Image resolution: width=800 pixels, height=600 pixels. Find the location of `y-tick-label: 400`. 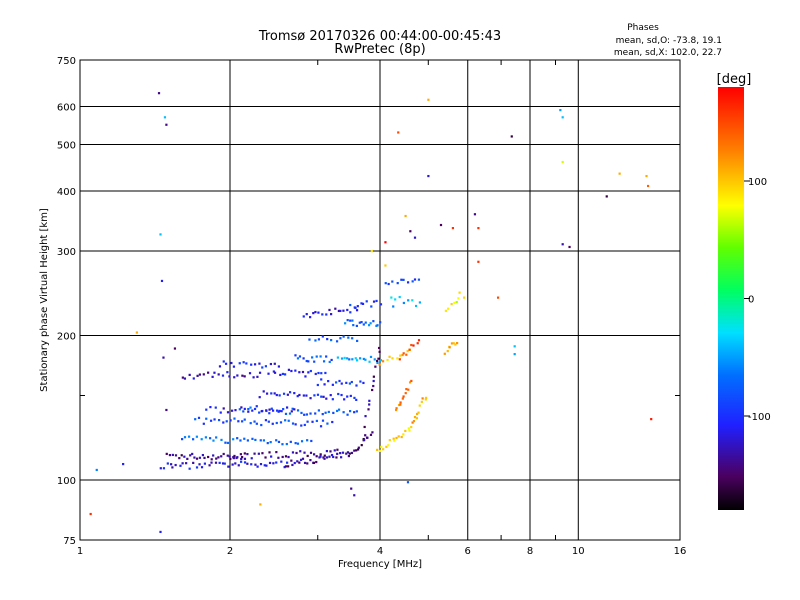

y-tick-label: 400 is located at coordinates (66, 192).